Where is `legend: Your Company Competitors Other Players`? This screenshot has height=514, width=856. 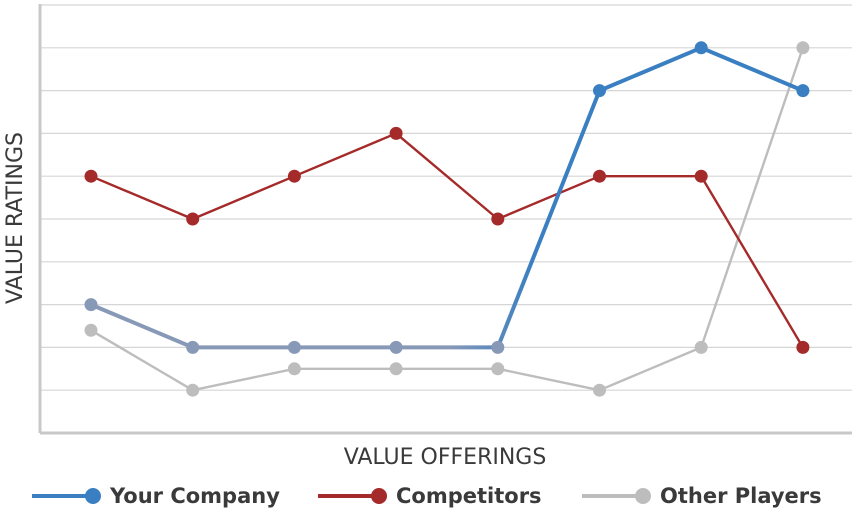
legend: Your Company Competitors Other Players is located at coordinates (428, 496).